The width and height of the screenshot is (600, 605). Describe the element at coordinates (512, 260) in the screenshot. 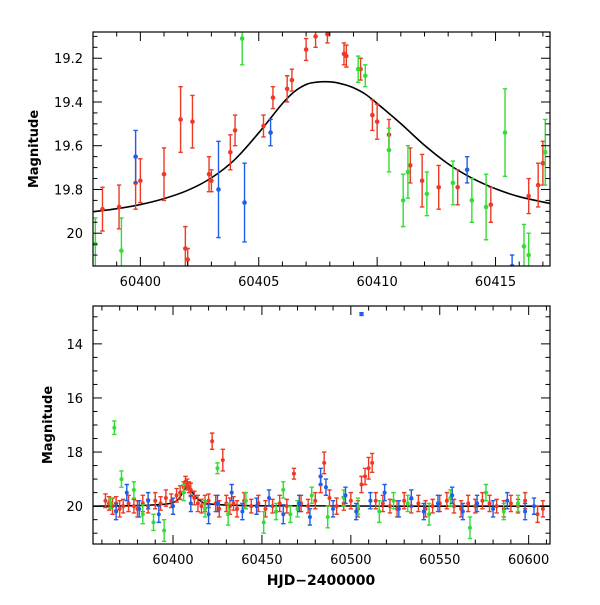

I see `error-bar` at that location.